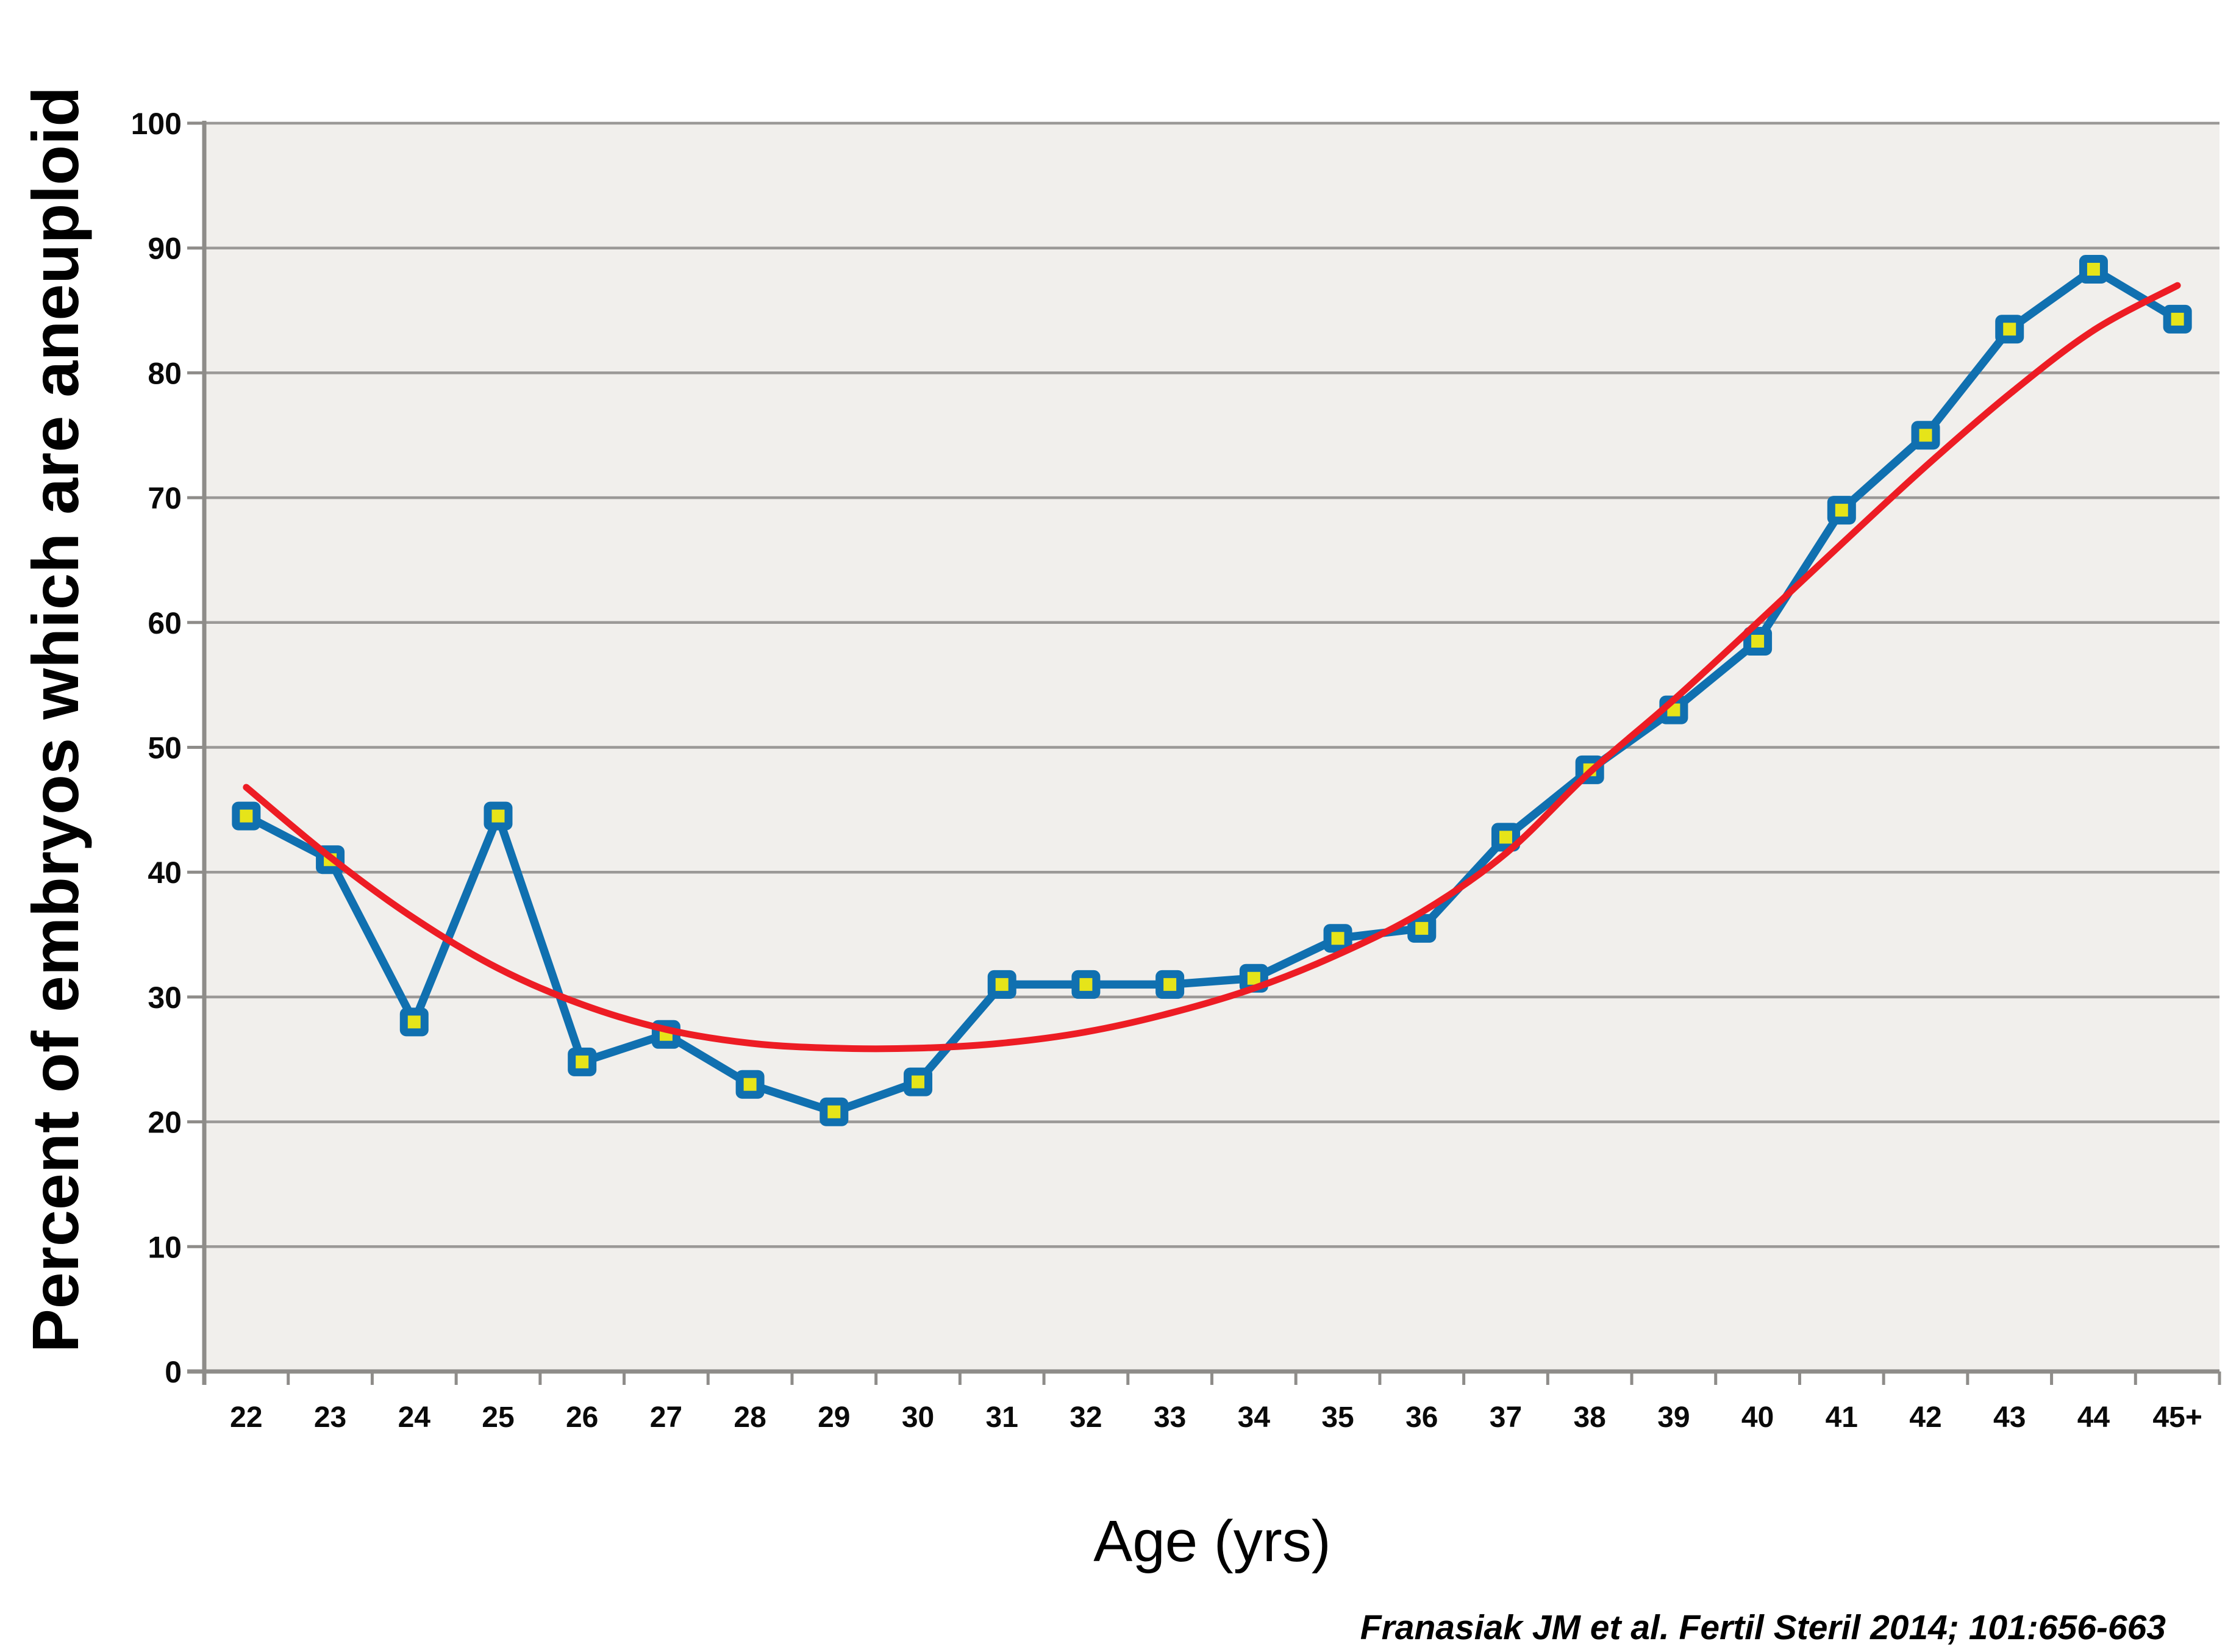 Image resolution: width=2239 pixels, height=1652 pixels. Describe the element at coordinates (1842, 1417) in the screenshot. I see `x-tick-label-41: 41` at that location.